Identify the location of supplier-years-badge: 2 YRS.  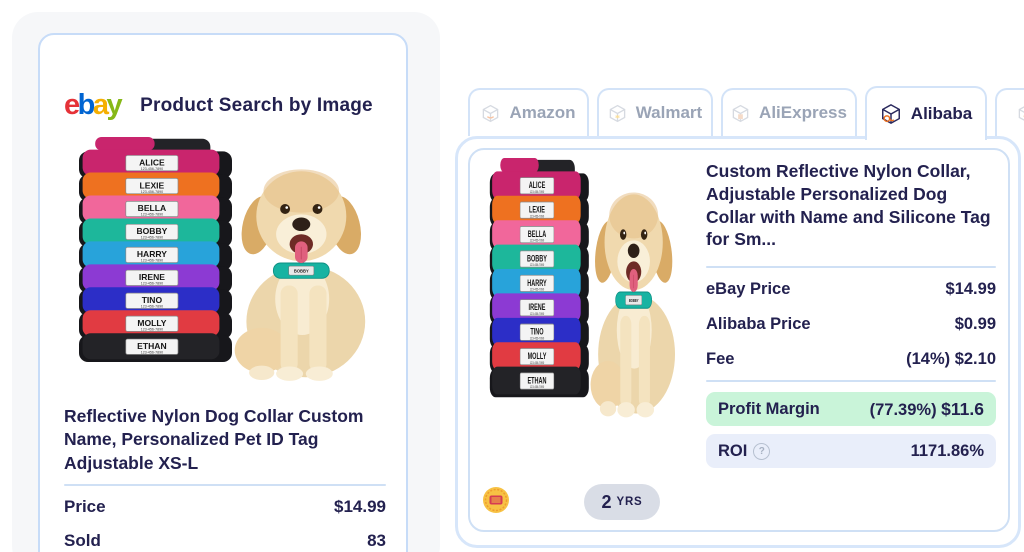
(622, 502).